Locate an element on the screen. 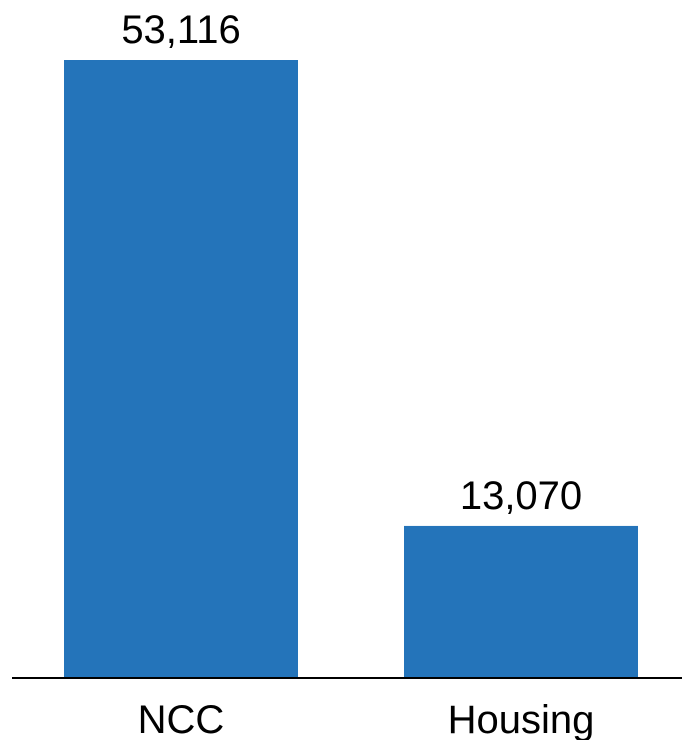 The image size is (682, 745). category-label-housing: Housing is located at coordinates (521, 719).